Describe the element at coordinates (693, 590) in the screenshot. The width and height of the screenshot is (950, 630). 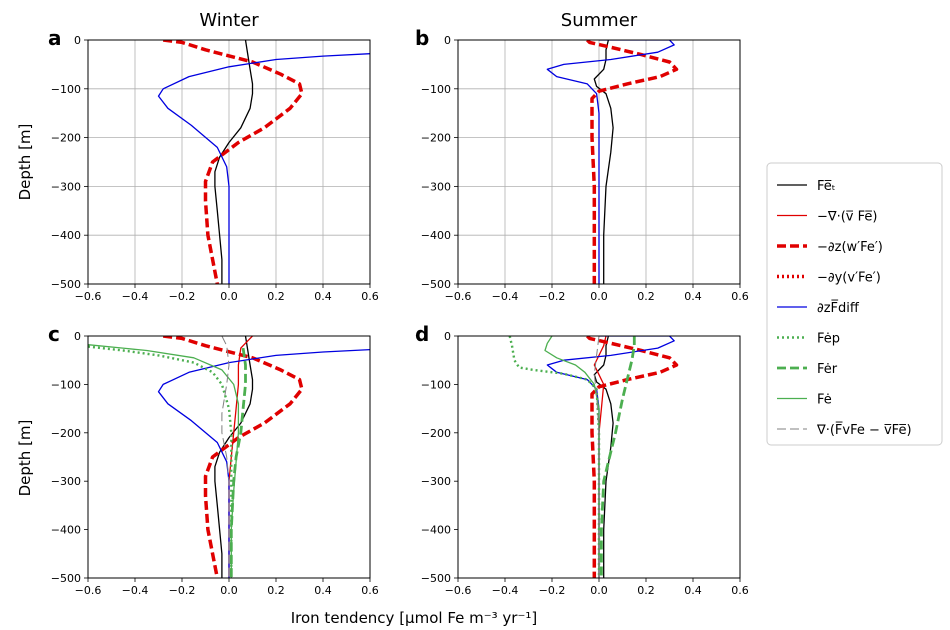
I see `x-tick-label-d-5: 0.4` at that location.